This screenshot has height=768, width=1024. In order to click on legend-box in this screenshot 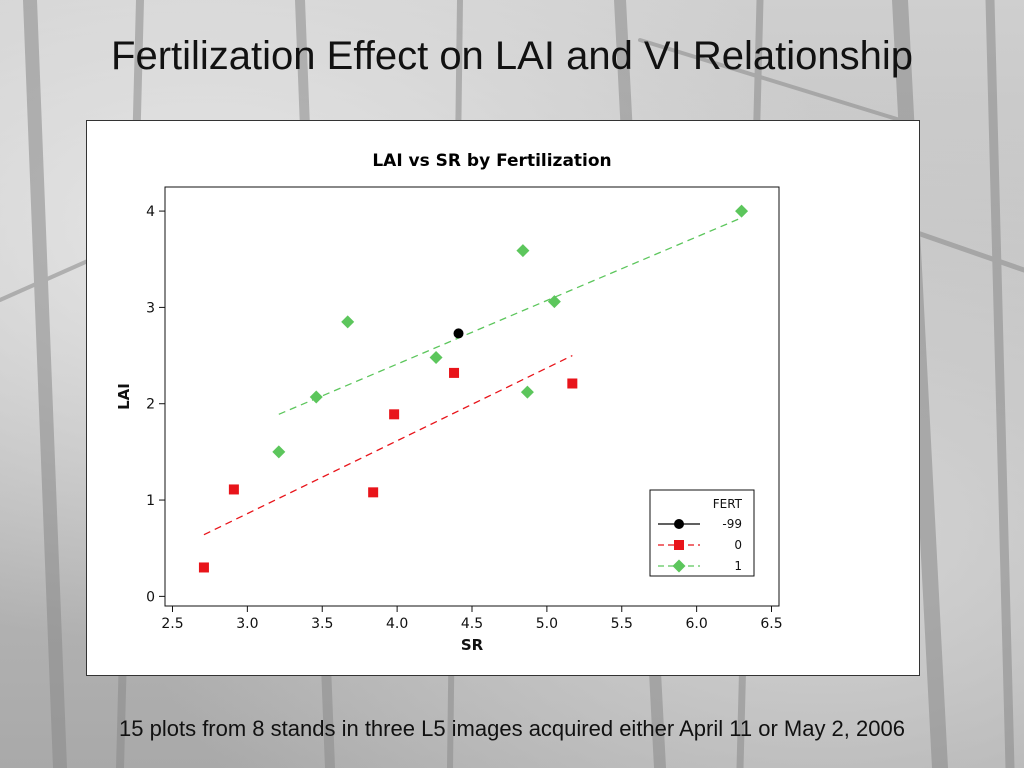, I will do `click(702, 533)`.